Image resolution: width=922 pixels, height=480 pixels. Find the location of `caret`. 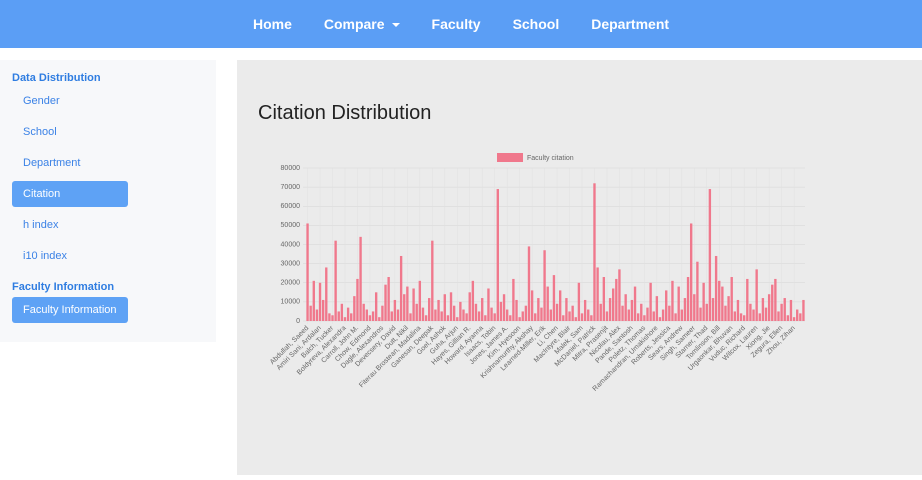

caret is located at coordinates (395, 25).